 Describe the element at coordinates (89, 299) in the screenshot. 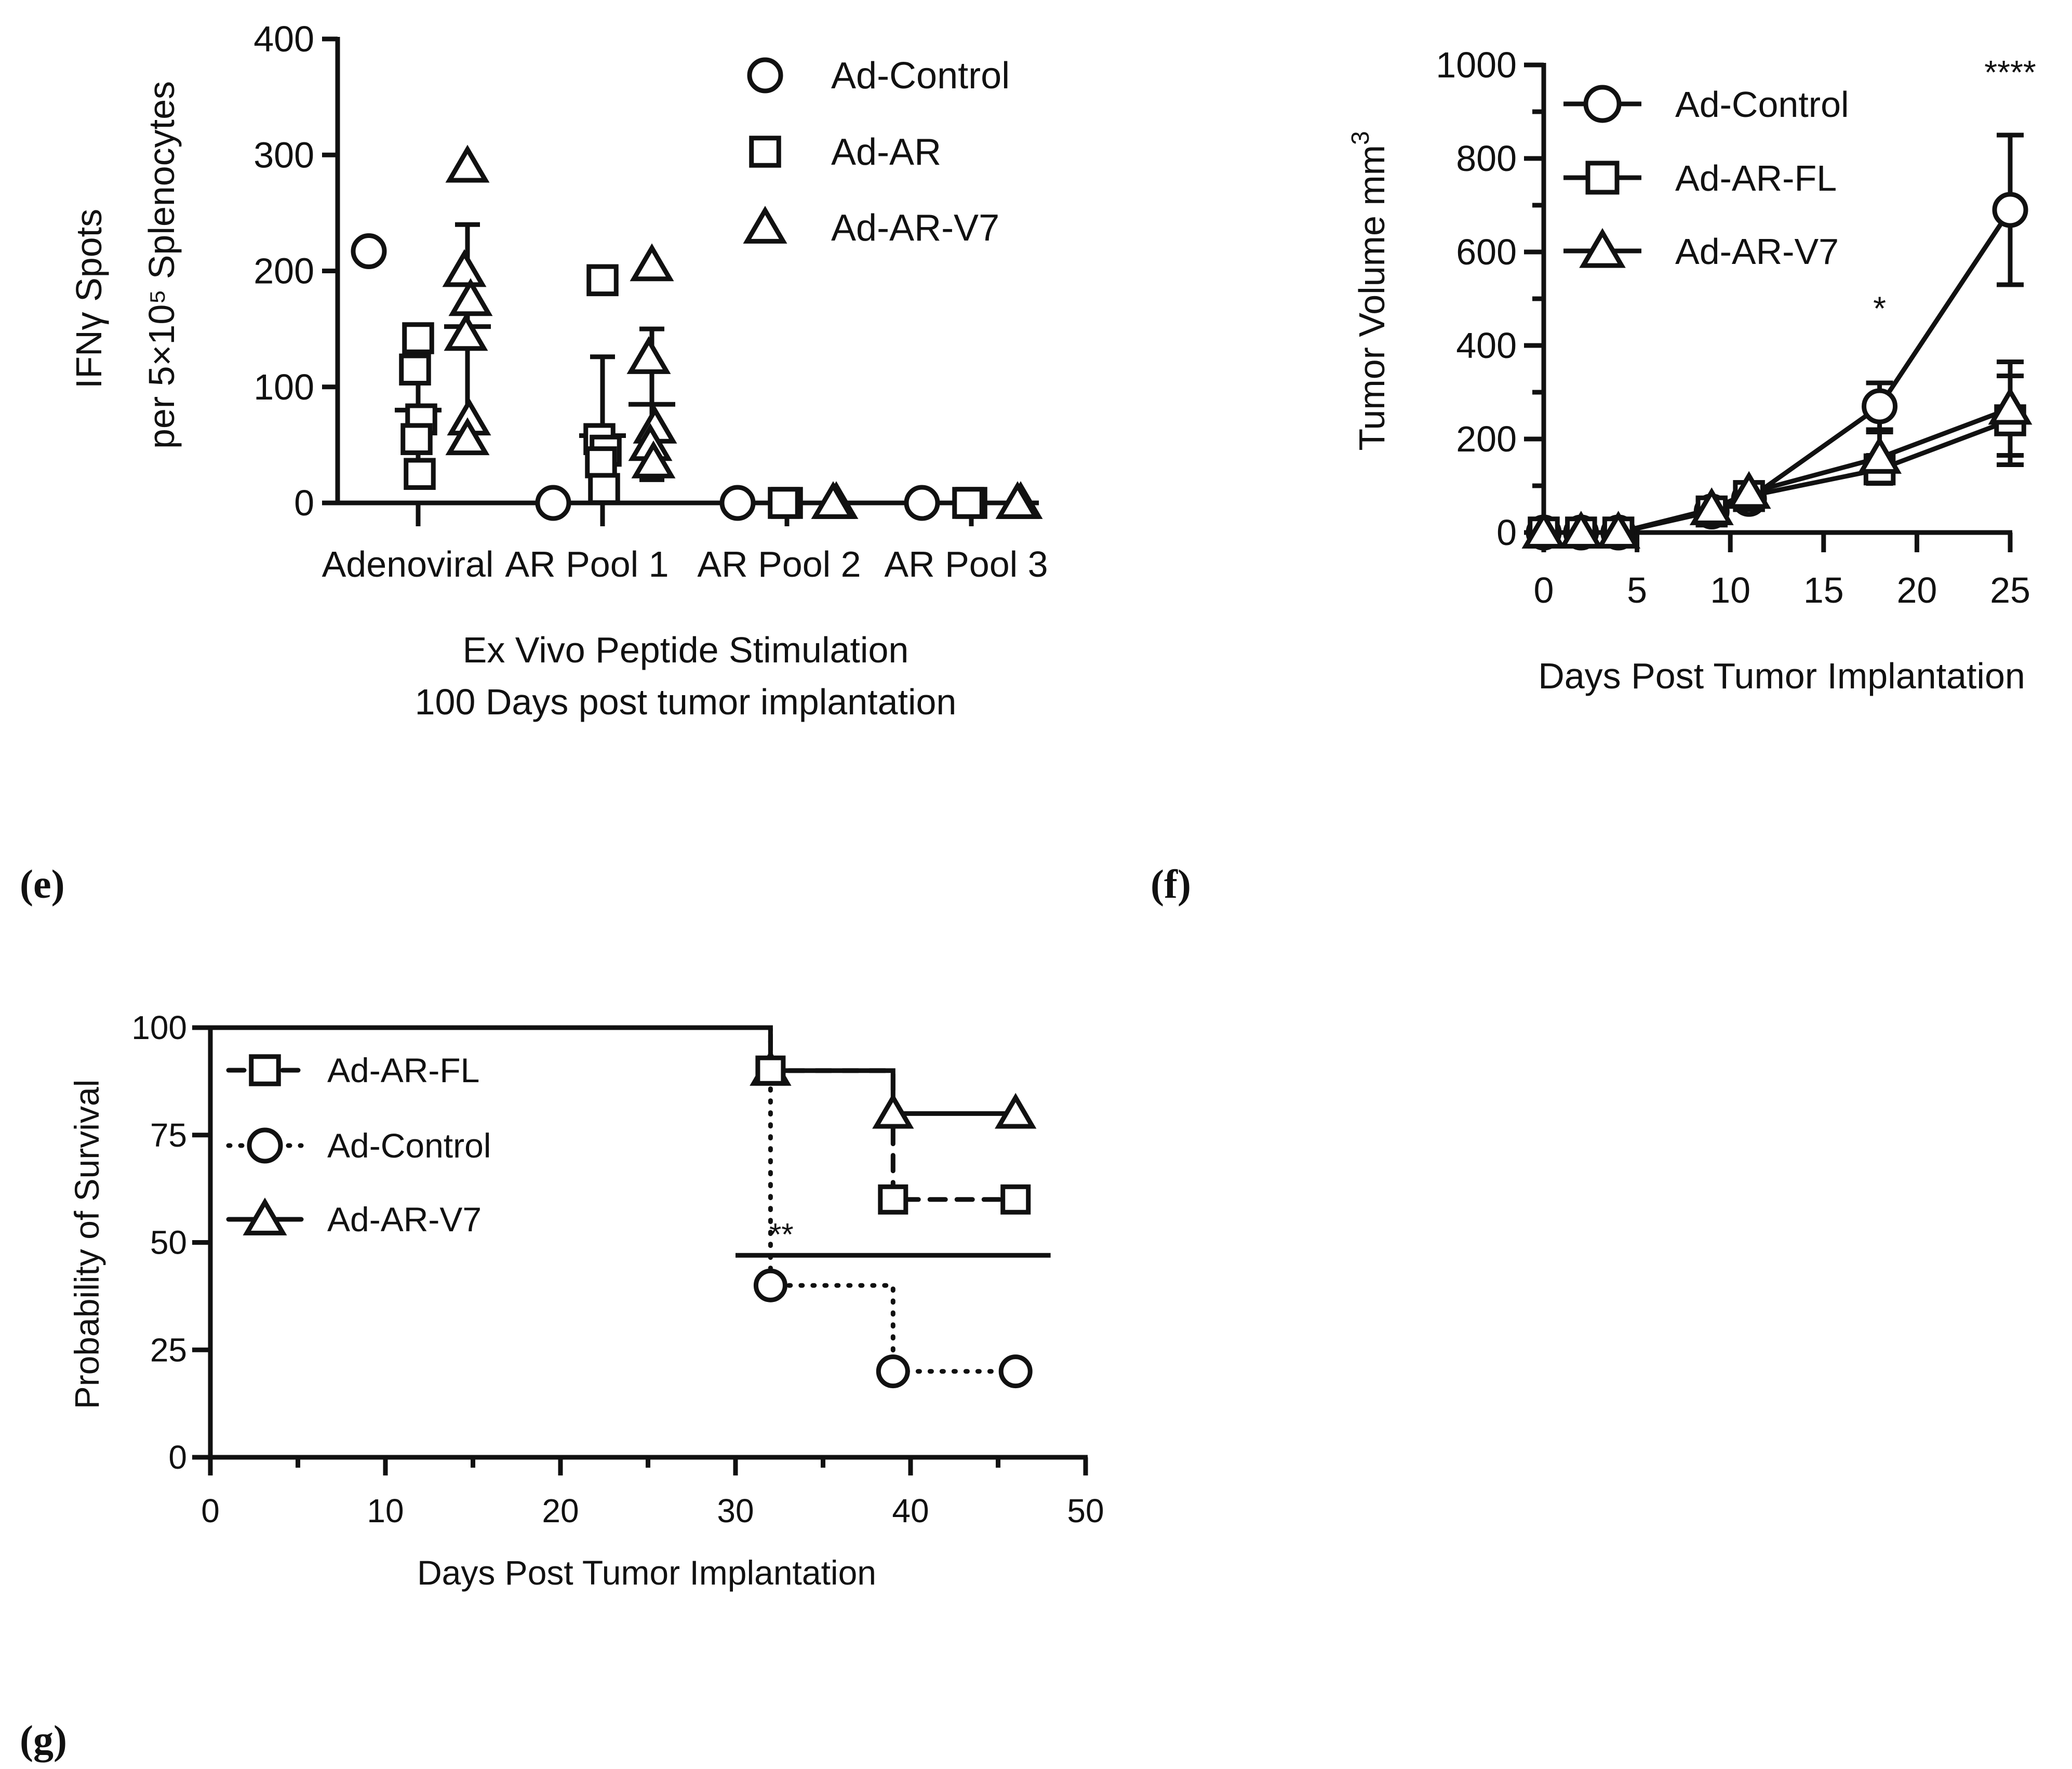

I see `e-ylabel-line1: IFNγ Spots` at that location.